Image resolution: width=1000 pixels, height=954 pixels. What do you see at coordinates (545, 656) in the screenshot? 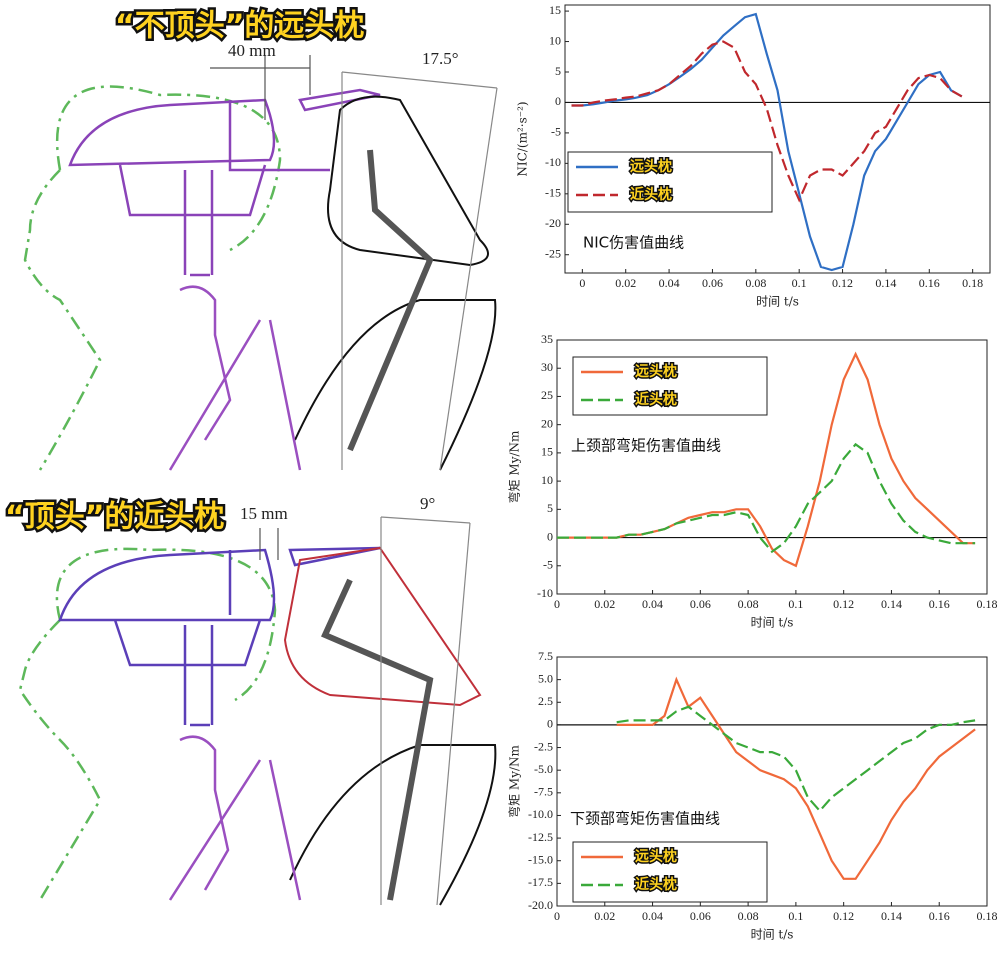
I see `y-tick-label: 7.5` at bounding box center [545, 656].